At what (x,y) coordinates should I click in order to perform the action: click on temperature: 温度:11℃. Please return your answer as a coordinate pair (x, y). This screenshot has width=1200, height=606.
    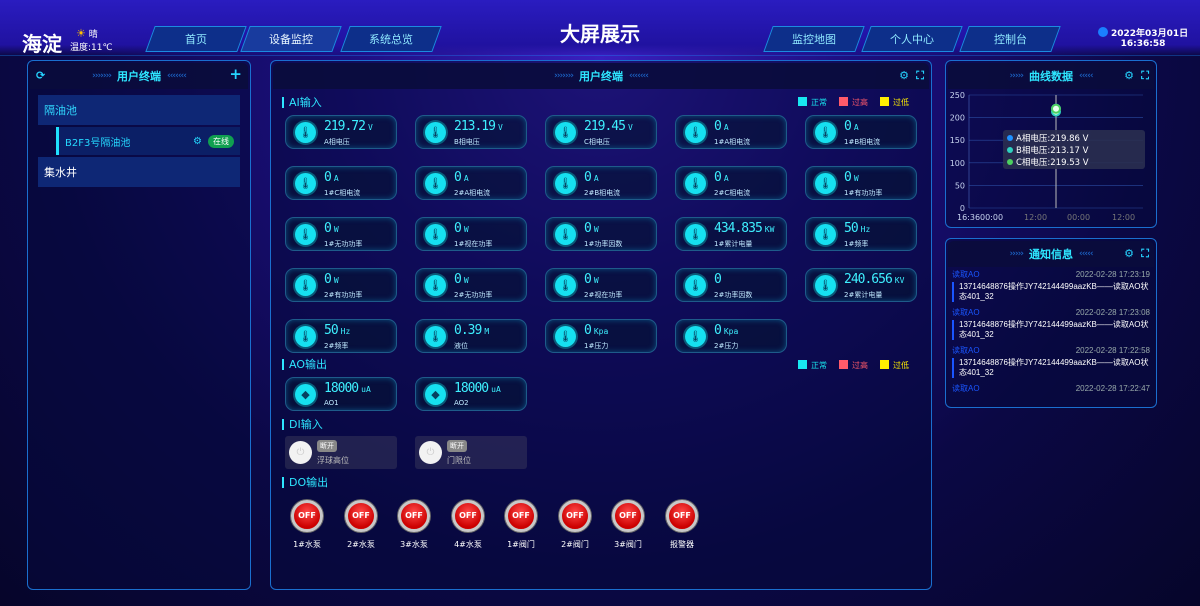
    Looking at the image, I should click on (91, 48).